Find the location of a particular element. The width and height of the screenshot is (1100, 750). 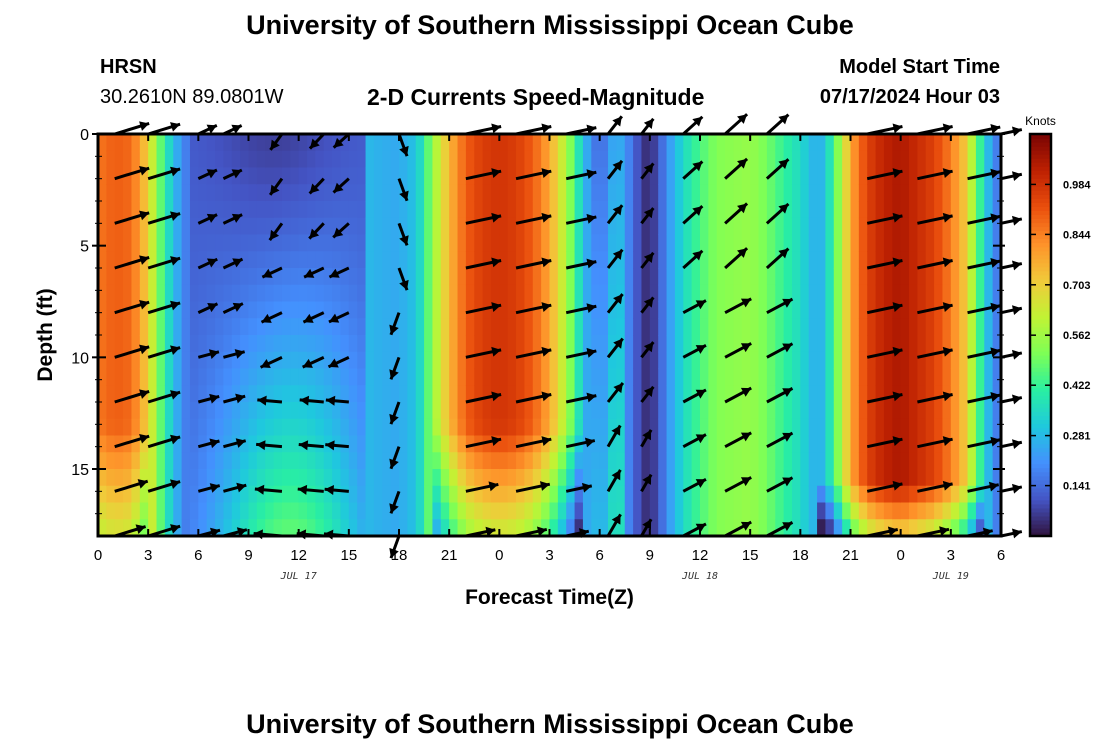

x-tick-label: 6 is located at coordinates (198, 555).